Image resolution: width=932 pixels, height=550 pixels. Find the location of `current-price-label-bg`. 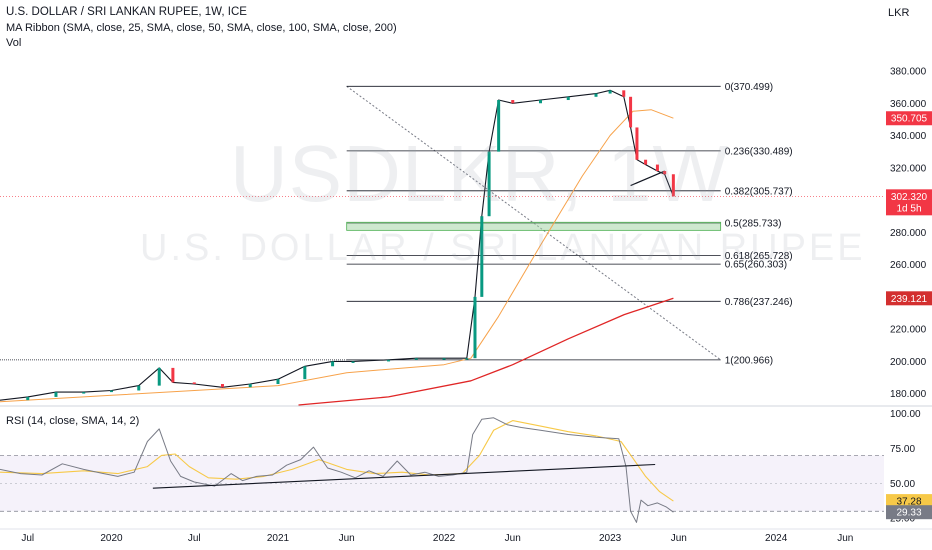

current-price-label-bg is located at coordinates (909, 202).